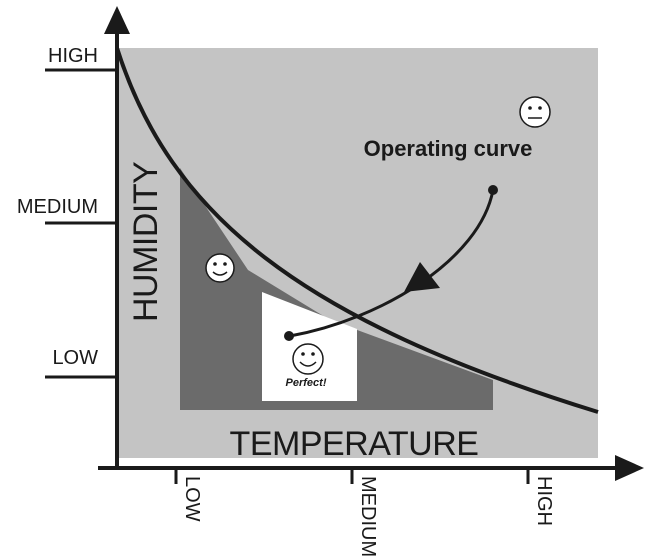 Image resolution: width=648 pixels, height=559 pixels. What do you see at coordinates (308, 359) in the screenshot?
I see `happy-face-icon` at bounding box center [308, 359].